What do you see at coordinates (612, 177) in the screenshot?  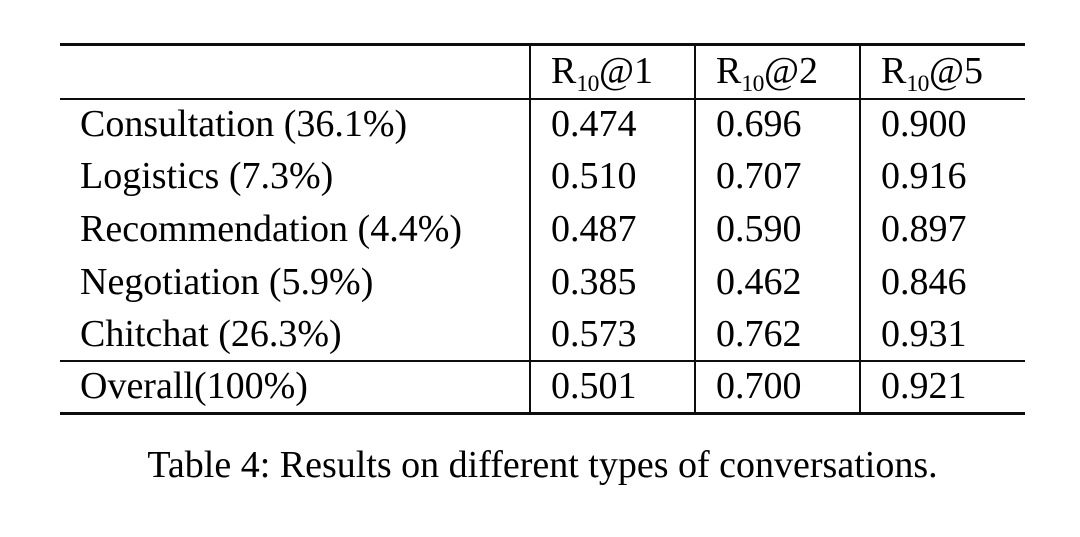 I see `cell-value: 0.510` at bounding box center [612, 177].